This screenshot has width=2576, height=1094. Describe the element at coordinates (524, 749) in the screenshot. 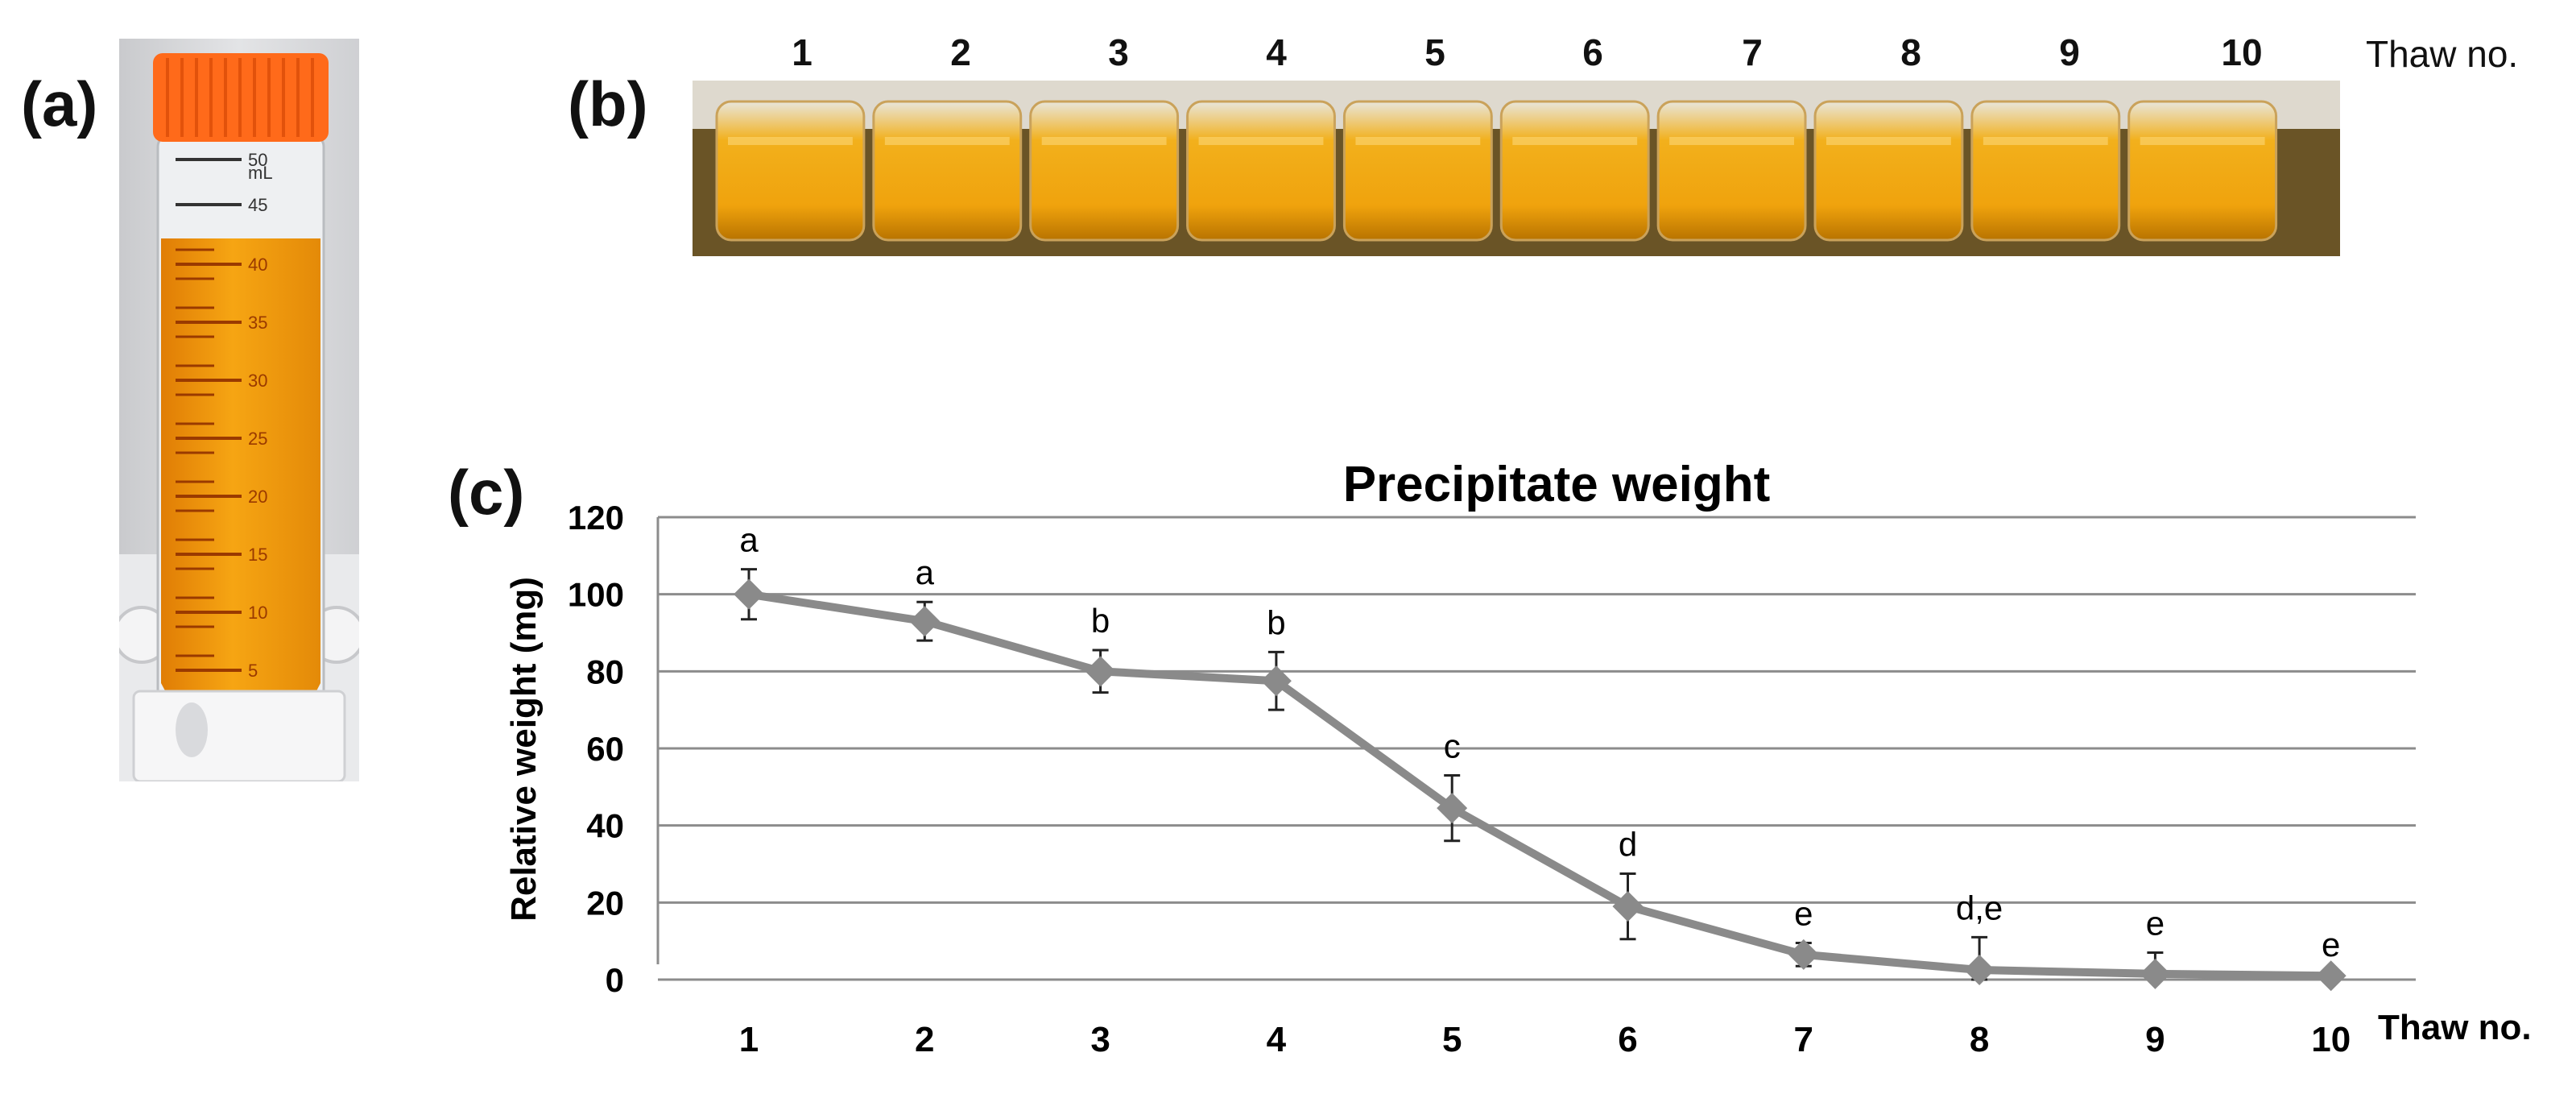

I see `y-axis-label: Relative weight (mg)` at that location.